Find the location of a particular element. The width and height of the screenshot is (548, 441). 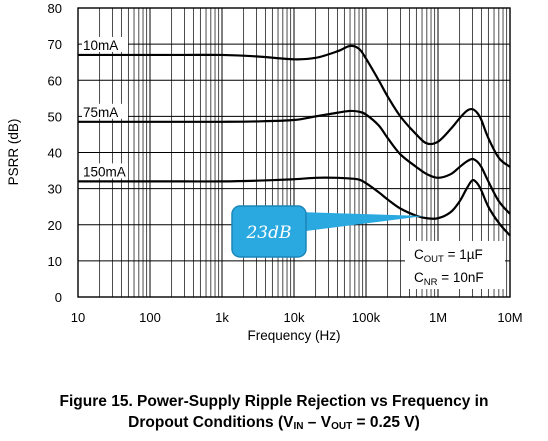

x-tick-labels: 10 100 1k 10k 100k 1M 10M is located at coordinates (297, 317).